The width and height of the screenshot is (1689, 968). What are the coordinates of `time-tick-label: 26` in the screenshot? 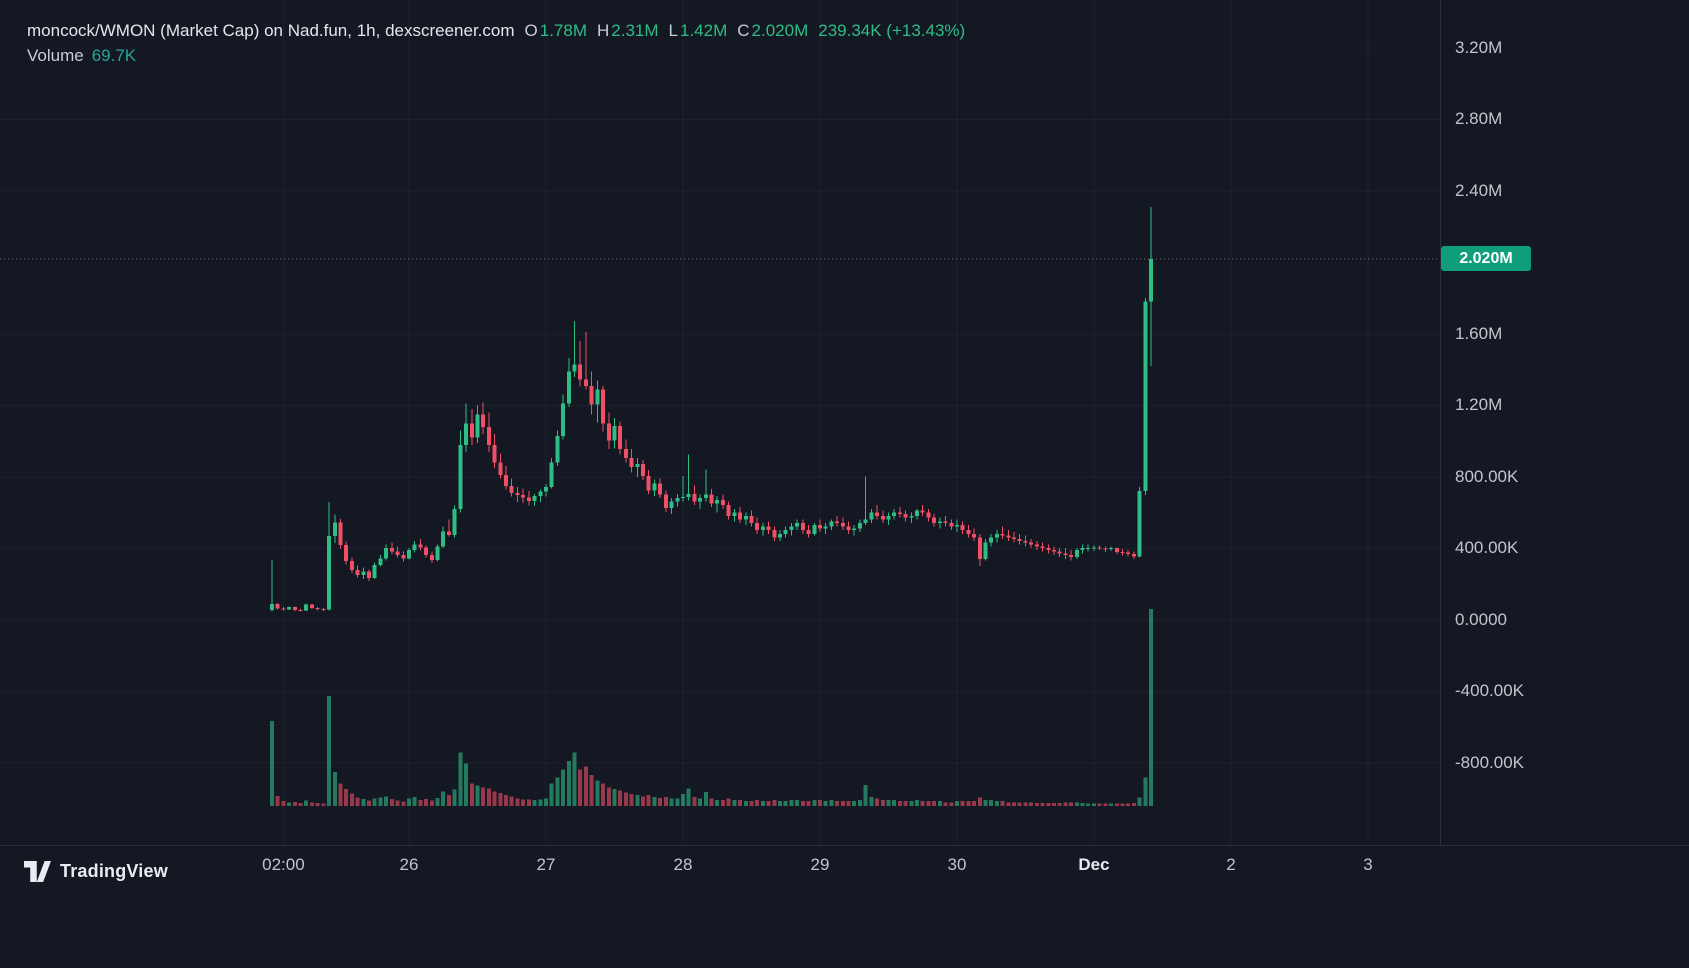 It's located at (409, 864).